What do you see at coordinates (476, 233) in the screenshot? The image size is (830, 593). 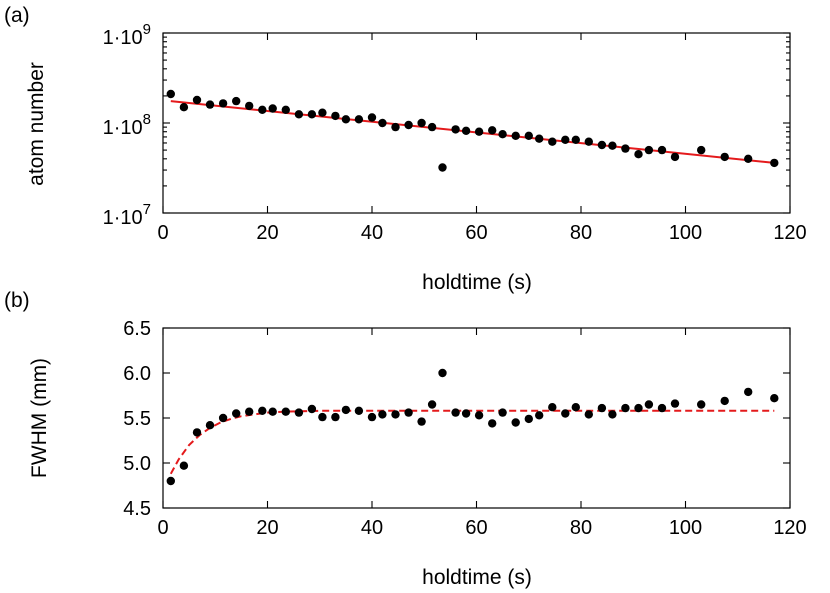 I see `x-tick-label: 60` at bounding box center [476, 233].